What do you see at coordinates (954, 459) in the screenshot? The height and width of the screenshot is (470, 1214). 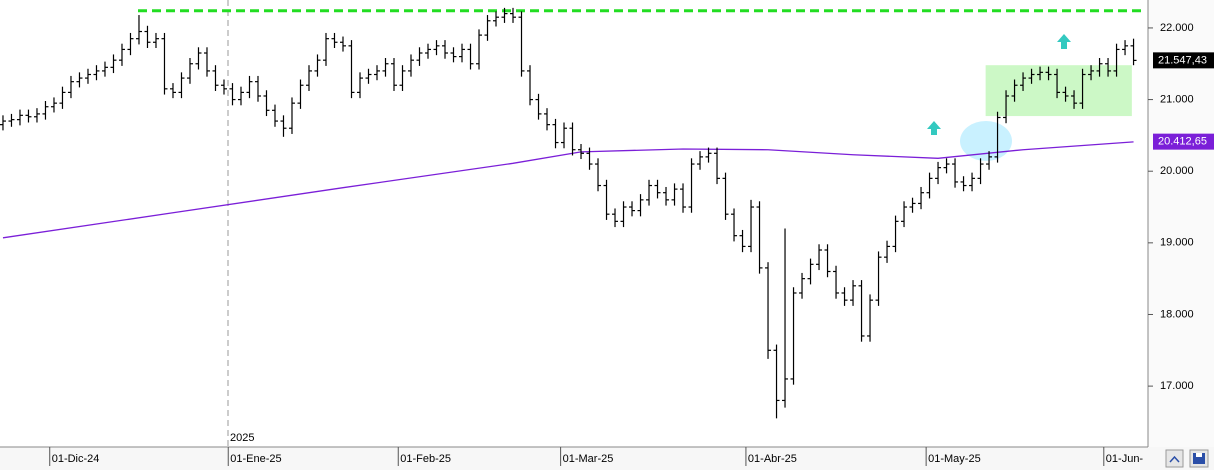 I see `x-tick-label: 01-May-25` at bounding box center [954, 459].